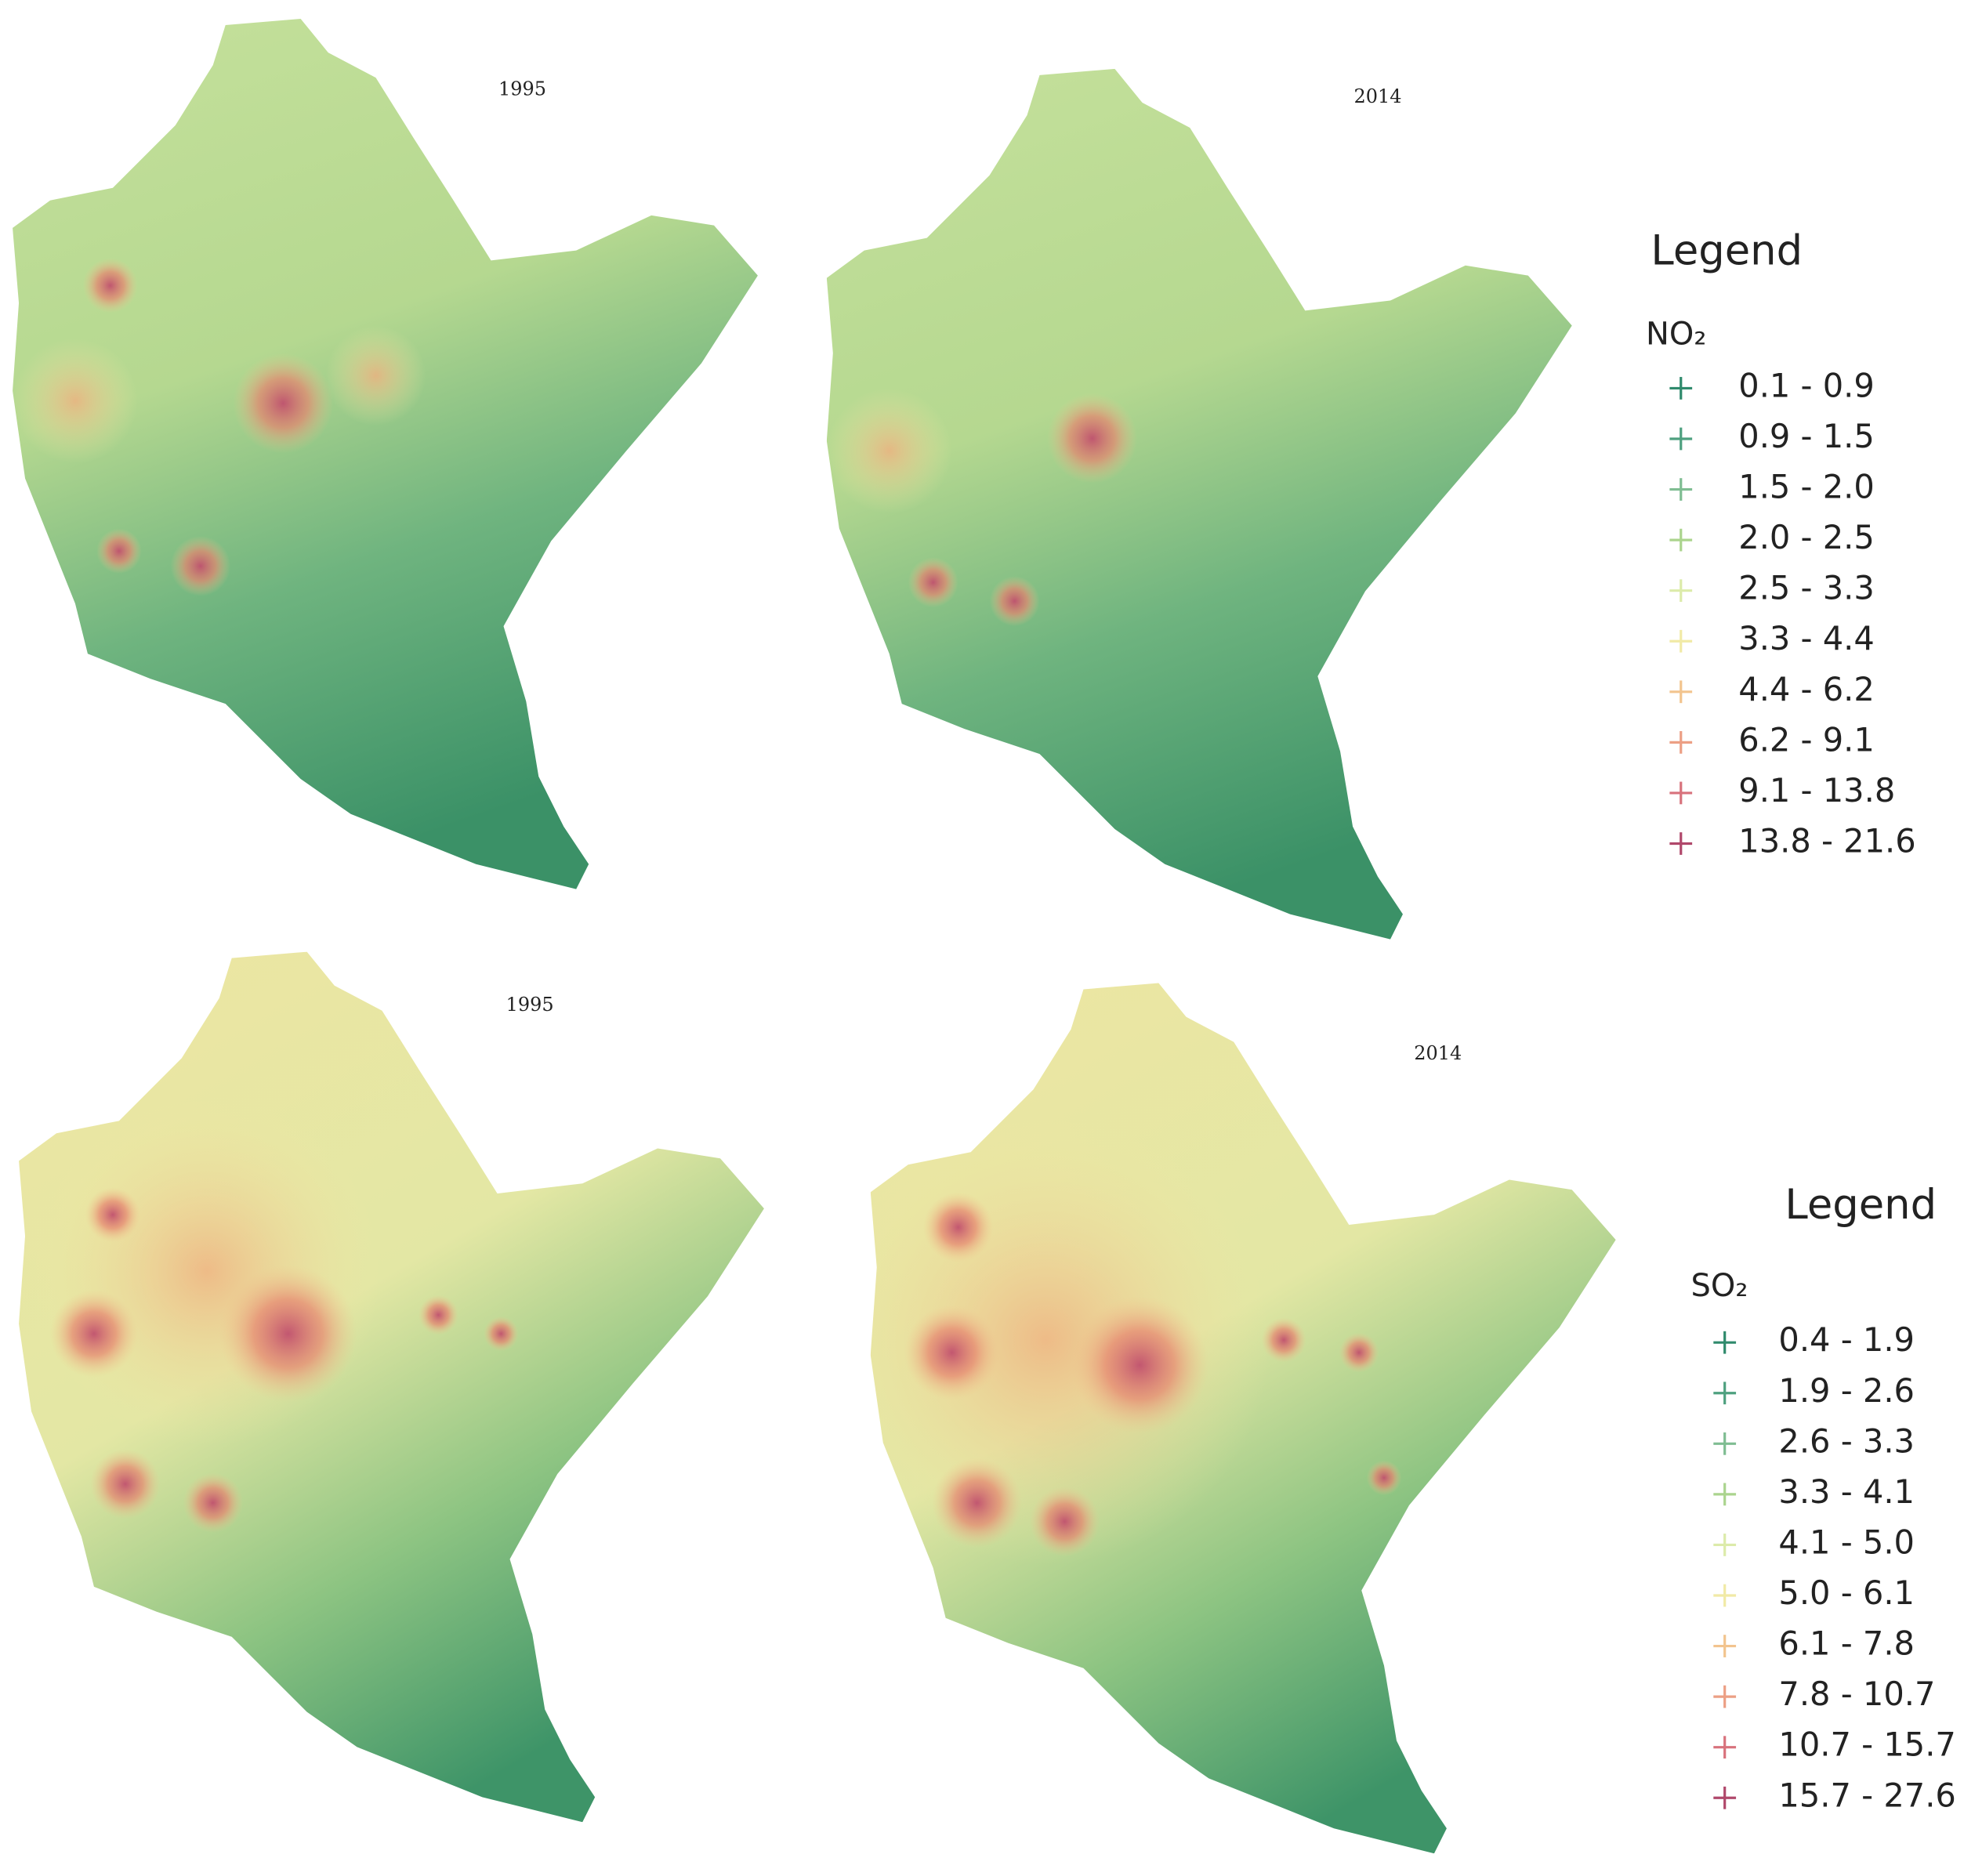  I want to click on legend-item: 13.8 - 21.6, so click(1826, 841).